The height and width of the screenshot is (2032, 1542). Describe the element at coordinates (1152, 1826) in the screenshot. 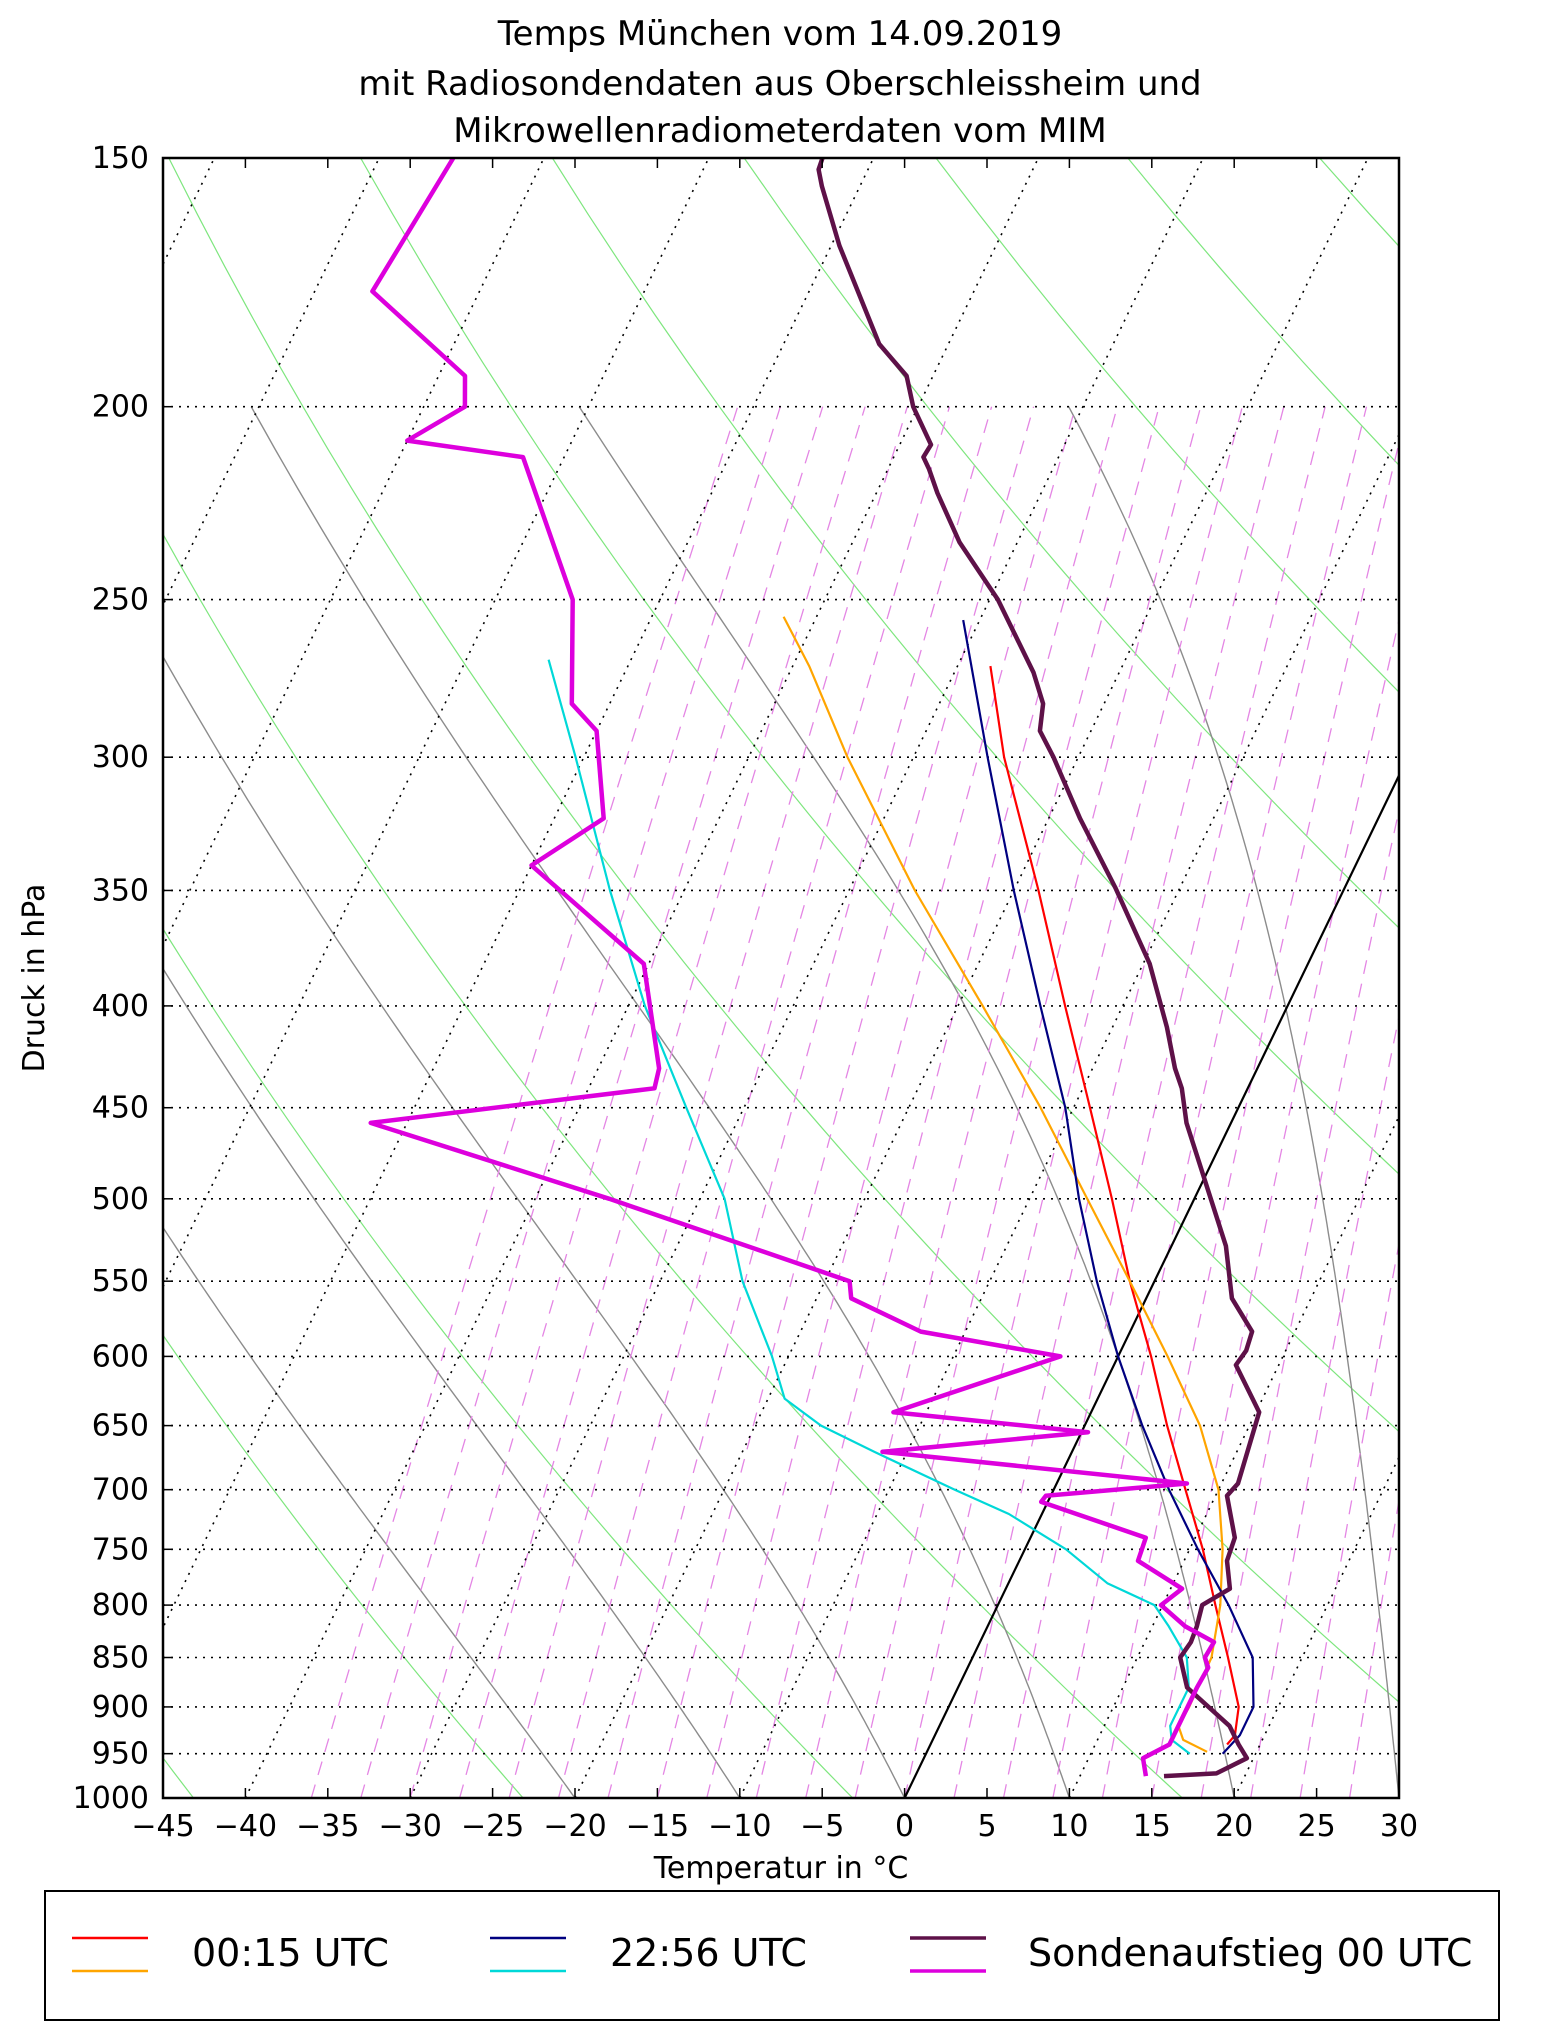

I see `x-tick-label-12: 15` at that location.